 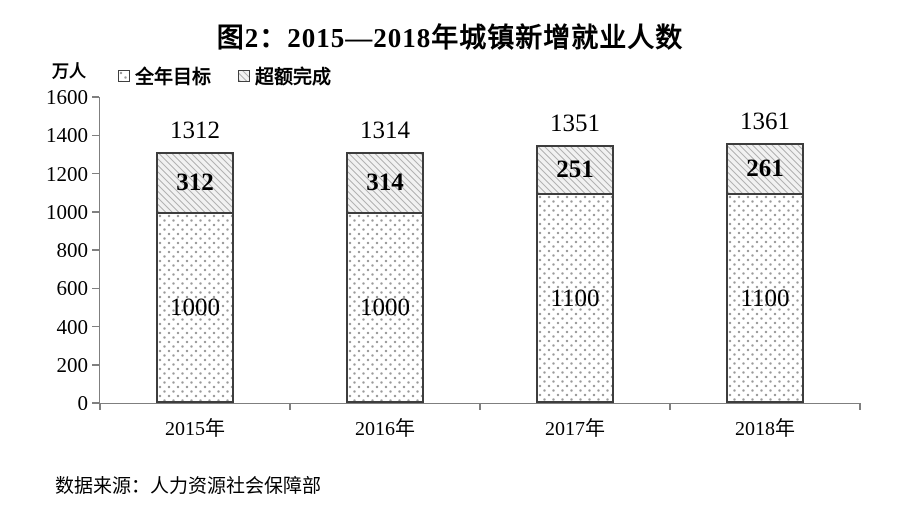 What do you see at coordinates (385, 429) in the screenshot?
I see `x-category-label: 2016年` at bounding box center [385, 429].